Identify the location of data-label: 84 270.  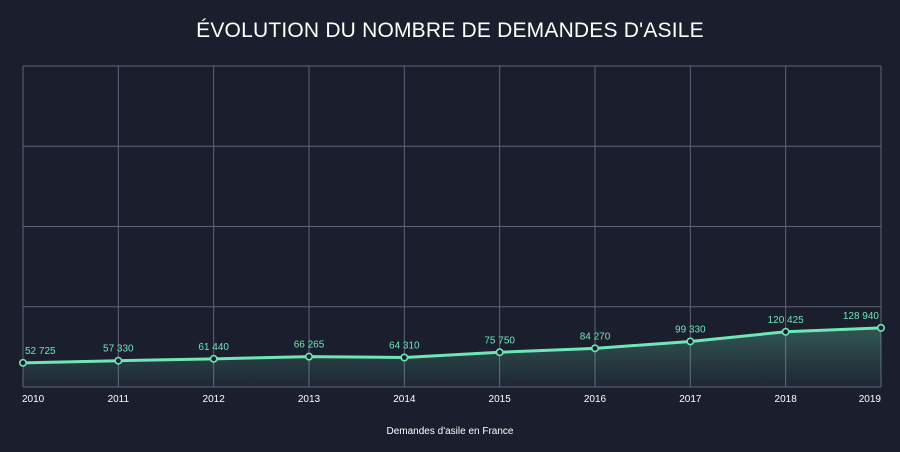
(595, 336).